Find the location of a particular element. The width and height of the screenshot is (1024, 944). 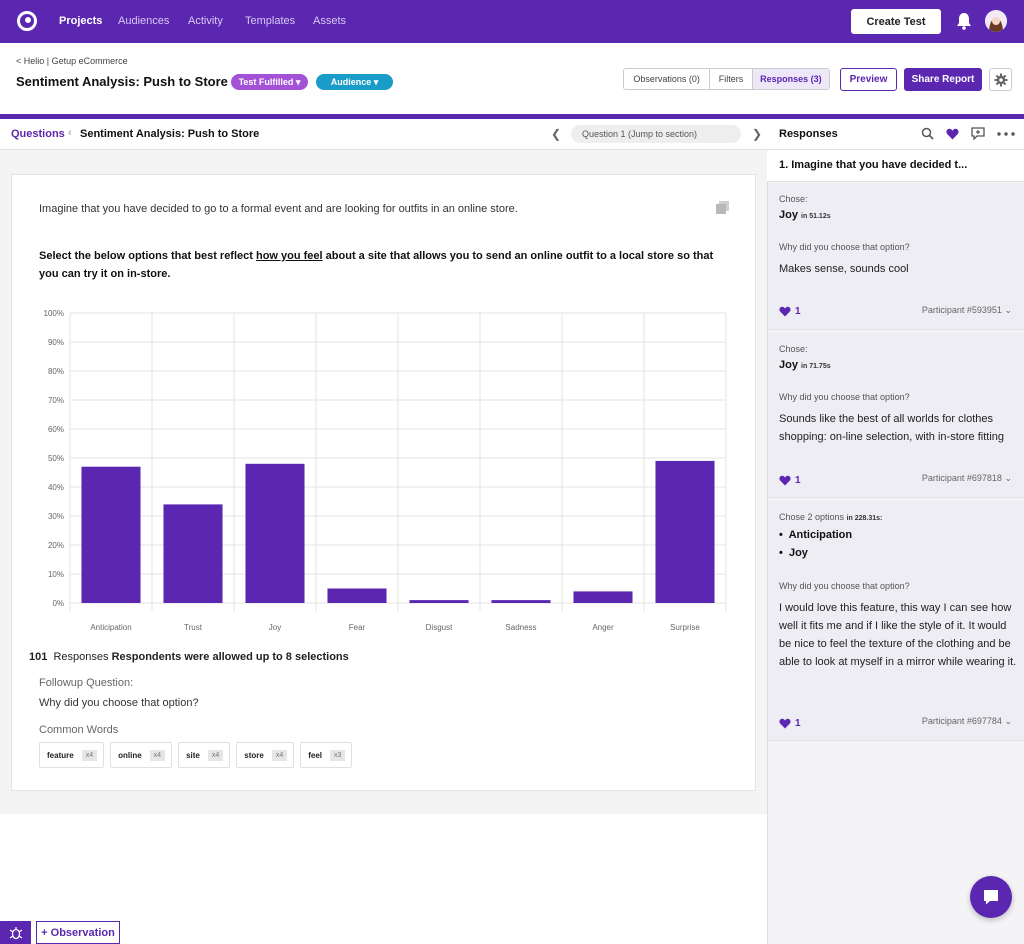

response-time: in 51.12s is located at coordinates (816, 216).